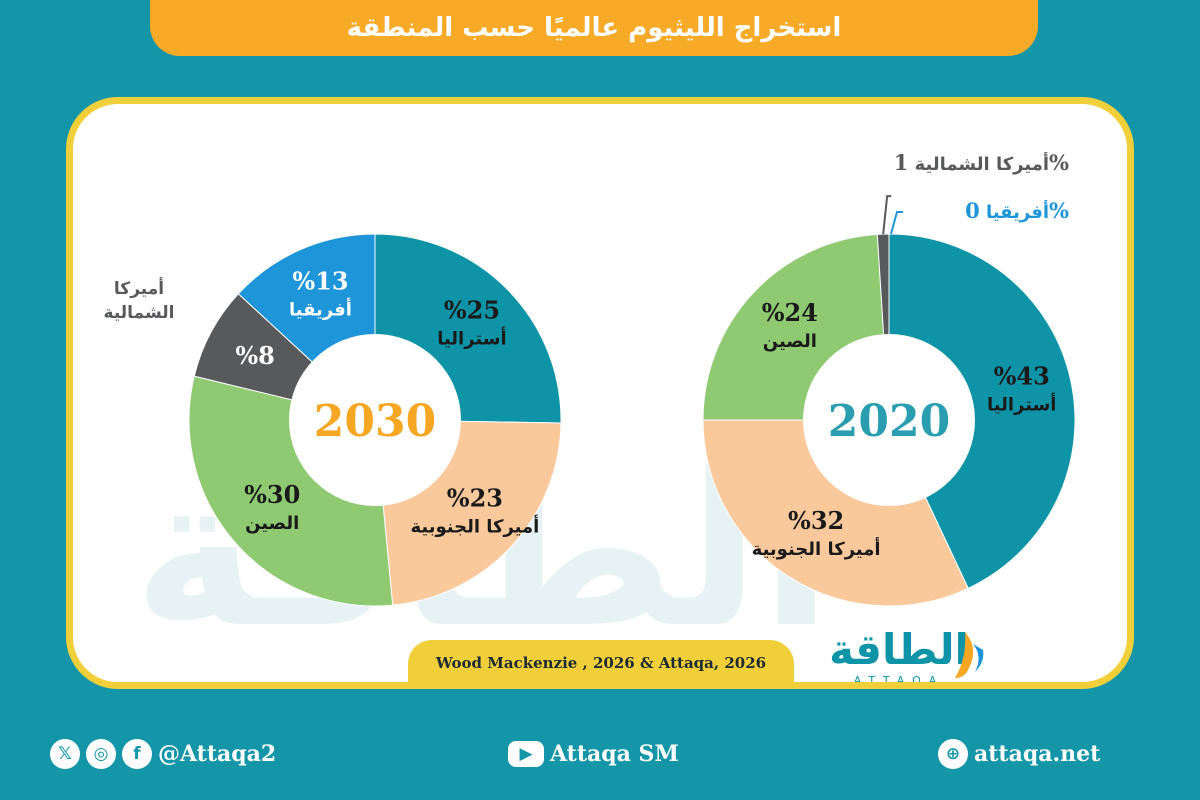  What do you see at coordinates (887, 215) in the screenshot?
I see `leader-north-america-2020` at bounding box center [887, 215].